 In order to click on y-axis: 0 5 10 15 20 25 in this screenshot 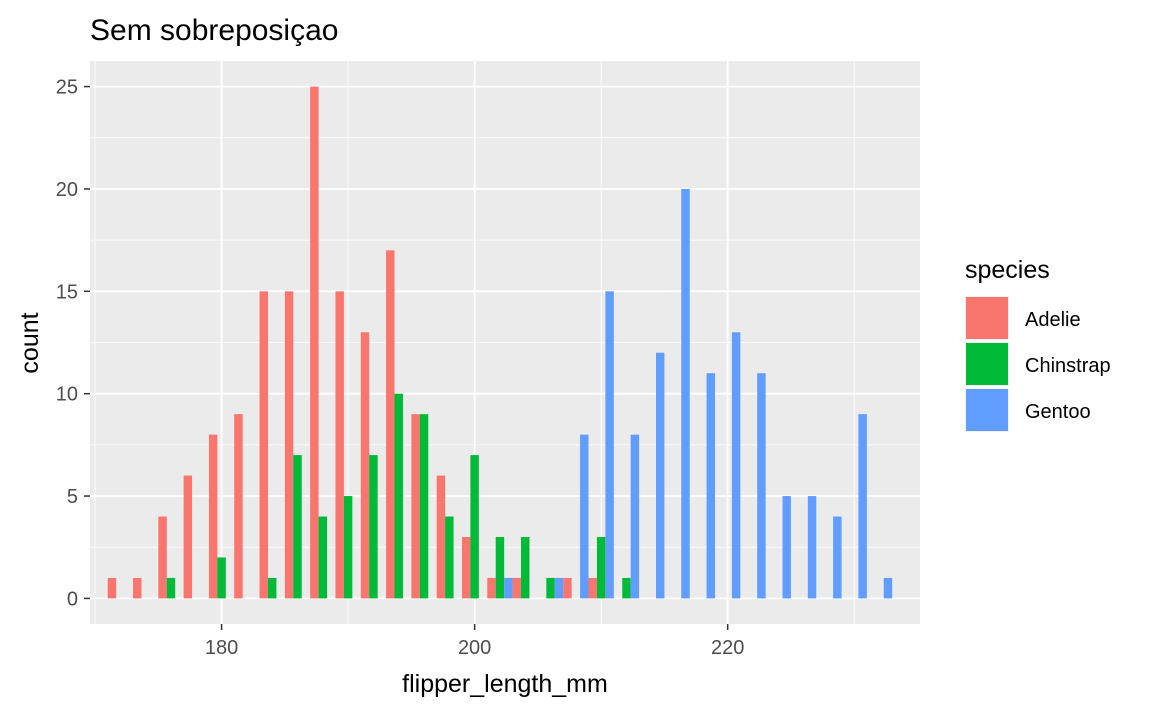, I will do `click(73, 343)`.